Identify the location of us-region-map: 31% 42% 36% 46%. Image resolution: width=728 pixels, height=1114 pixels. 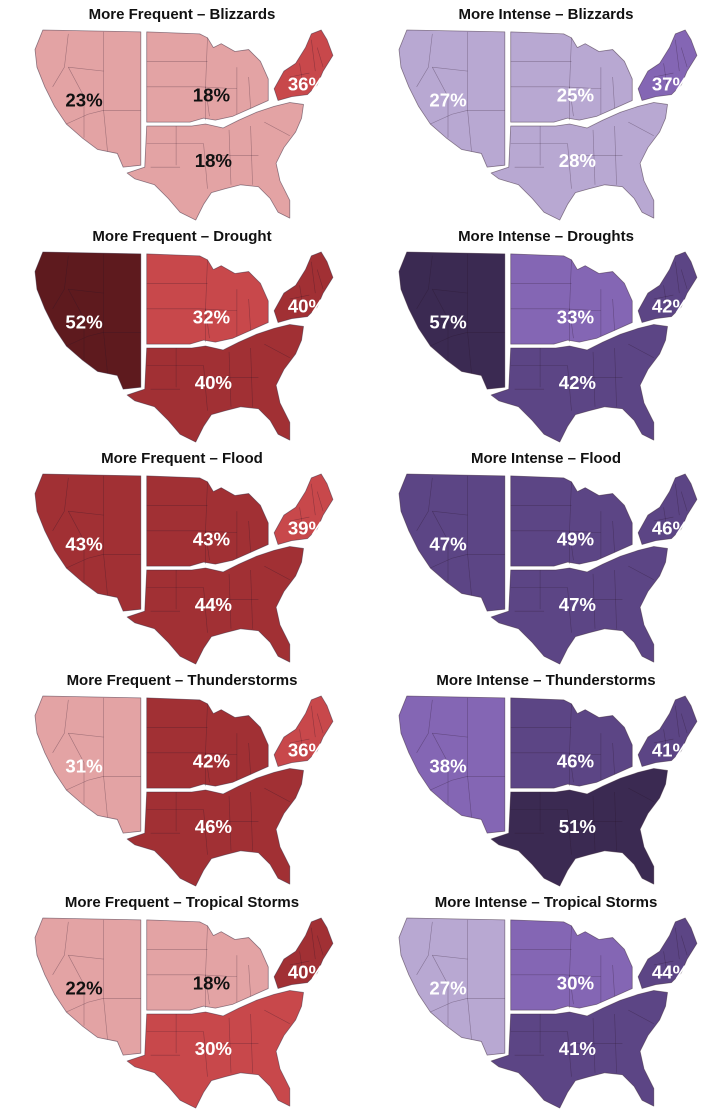
(184, 791).